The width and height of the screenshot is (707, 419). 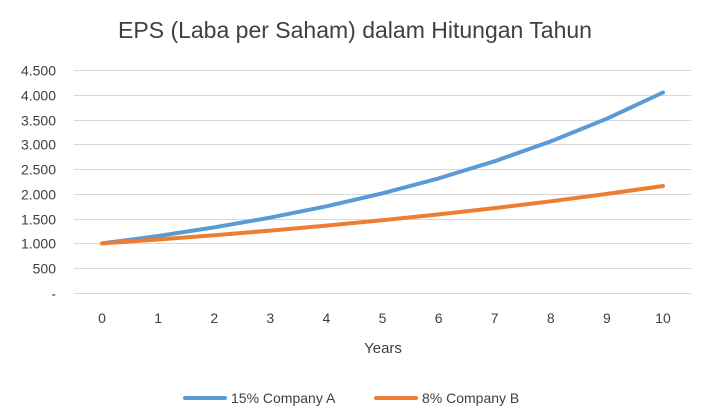 I want to click on x-tick-label: 7, so click(x=495, y=318).